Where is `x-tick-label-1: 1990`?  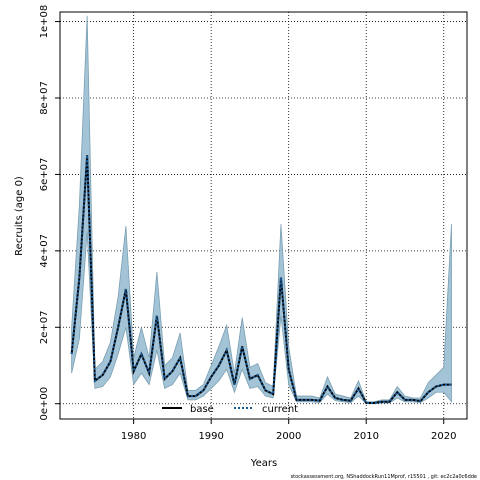 x-tick-label-1: 1990 is located at coordinates (210, 436).